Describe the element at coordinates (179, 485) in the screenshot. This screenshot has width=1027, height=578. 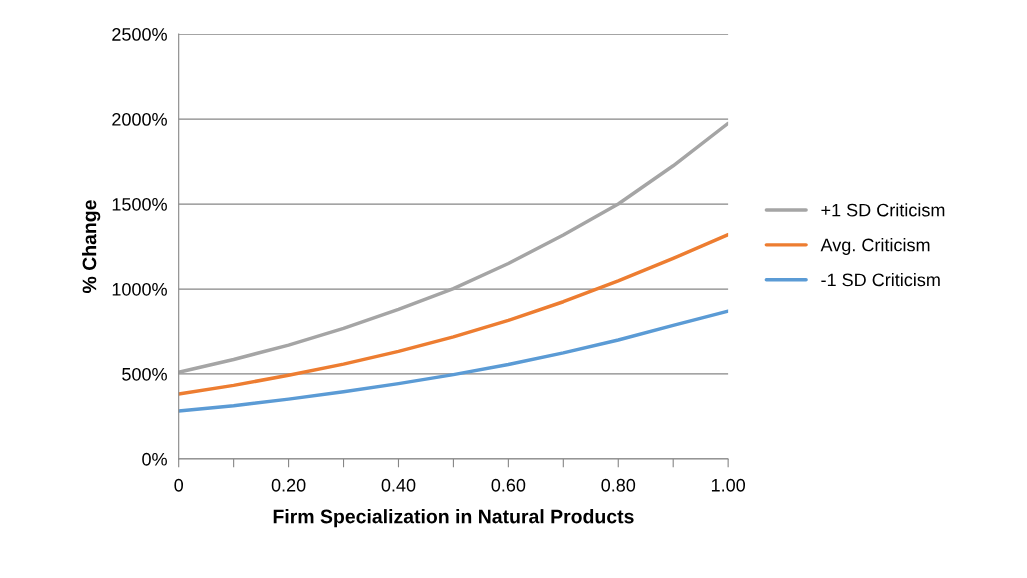
I see `x-tick-label: 0` at that location.